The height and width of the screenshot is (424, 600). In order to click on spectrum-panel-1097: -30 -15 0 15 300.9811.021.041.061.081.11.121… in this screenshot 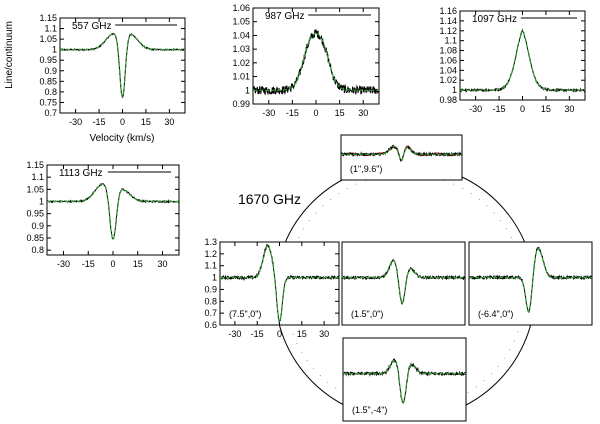, I will do `click(512, 60)`.